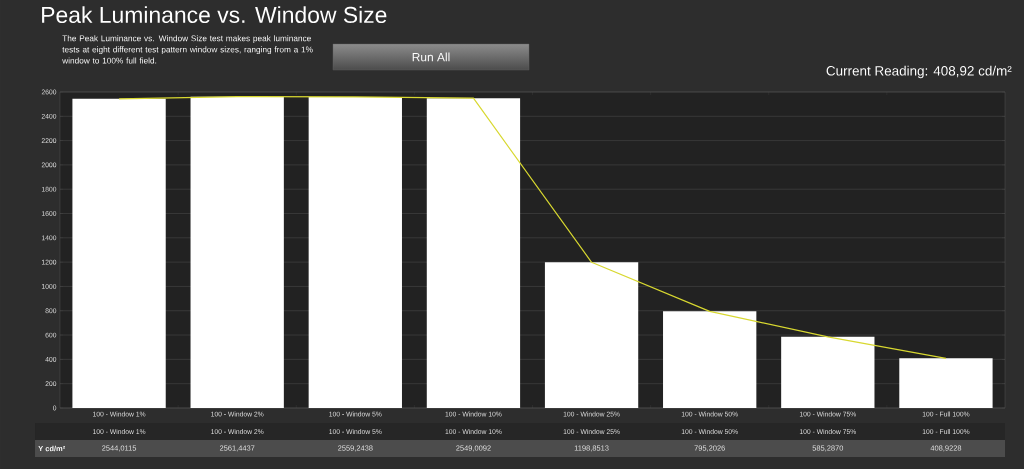  What do you see at coordinates (187, 49) in the screenshot?
I see `chart-subtitle: The Peak Luminance vs. Window Size test makes peak luminance tests at eight different test pattern window sizes, ranging from a 1% window to 100% full field.` at bounding box center [187, 49].